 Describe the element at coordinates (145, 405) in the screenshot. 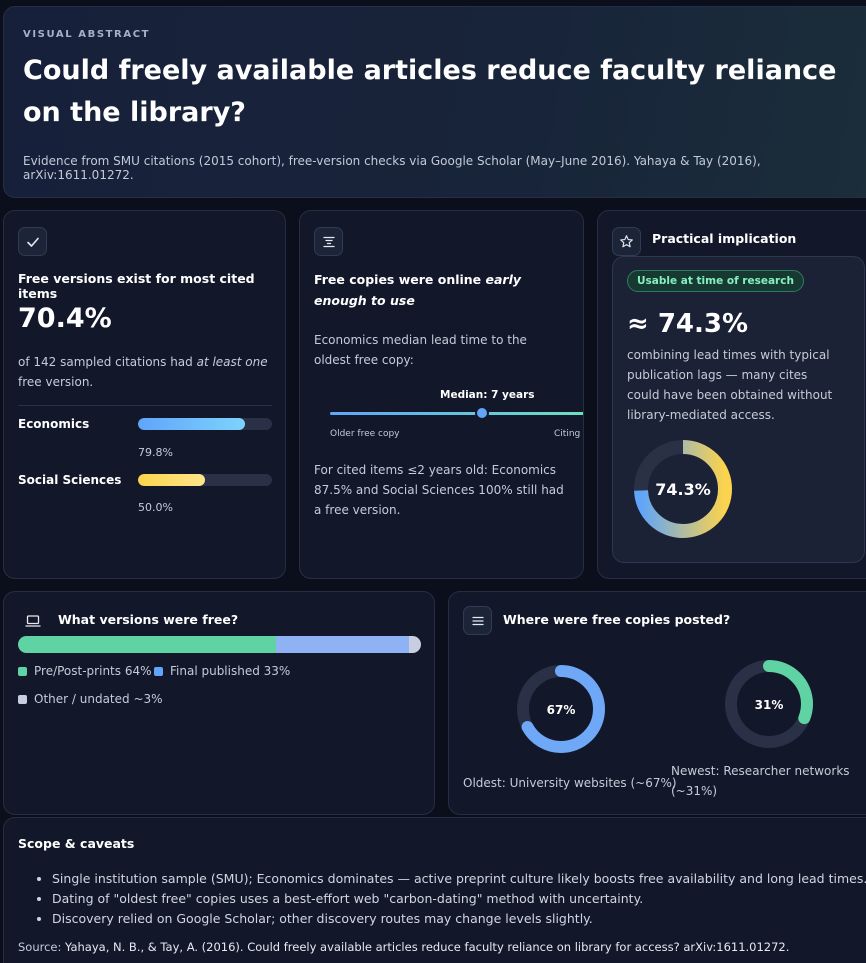

I see `divider` at that location.